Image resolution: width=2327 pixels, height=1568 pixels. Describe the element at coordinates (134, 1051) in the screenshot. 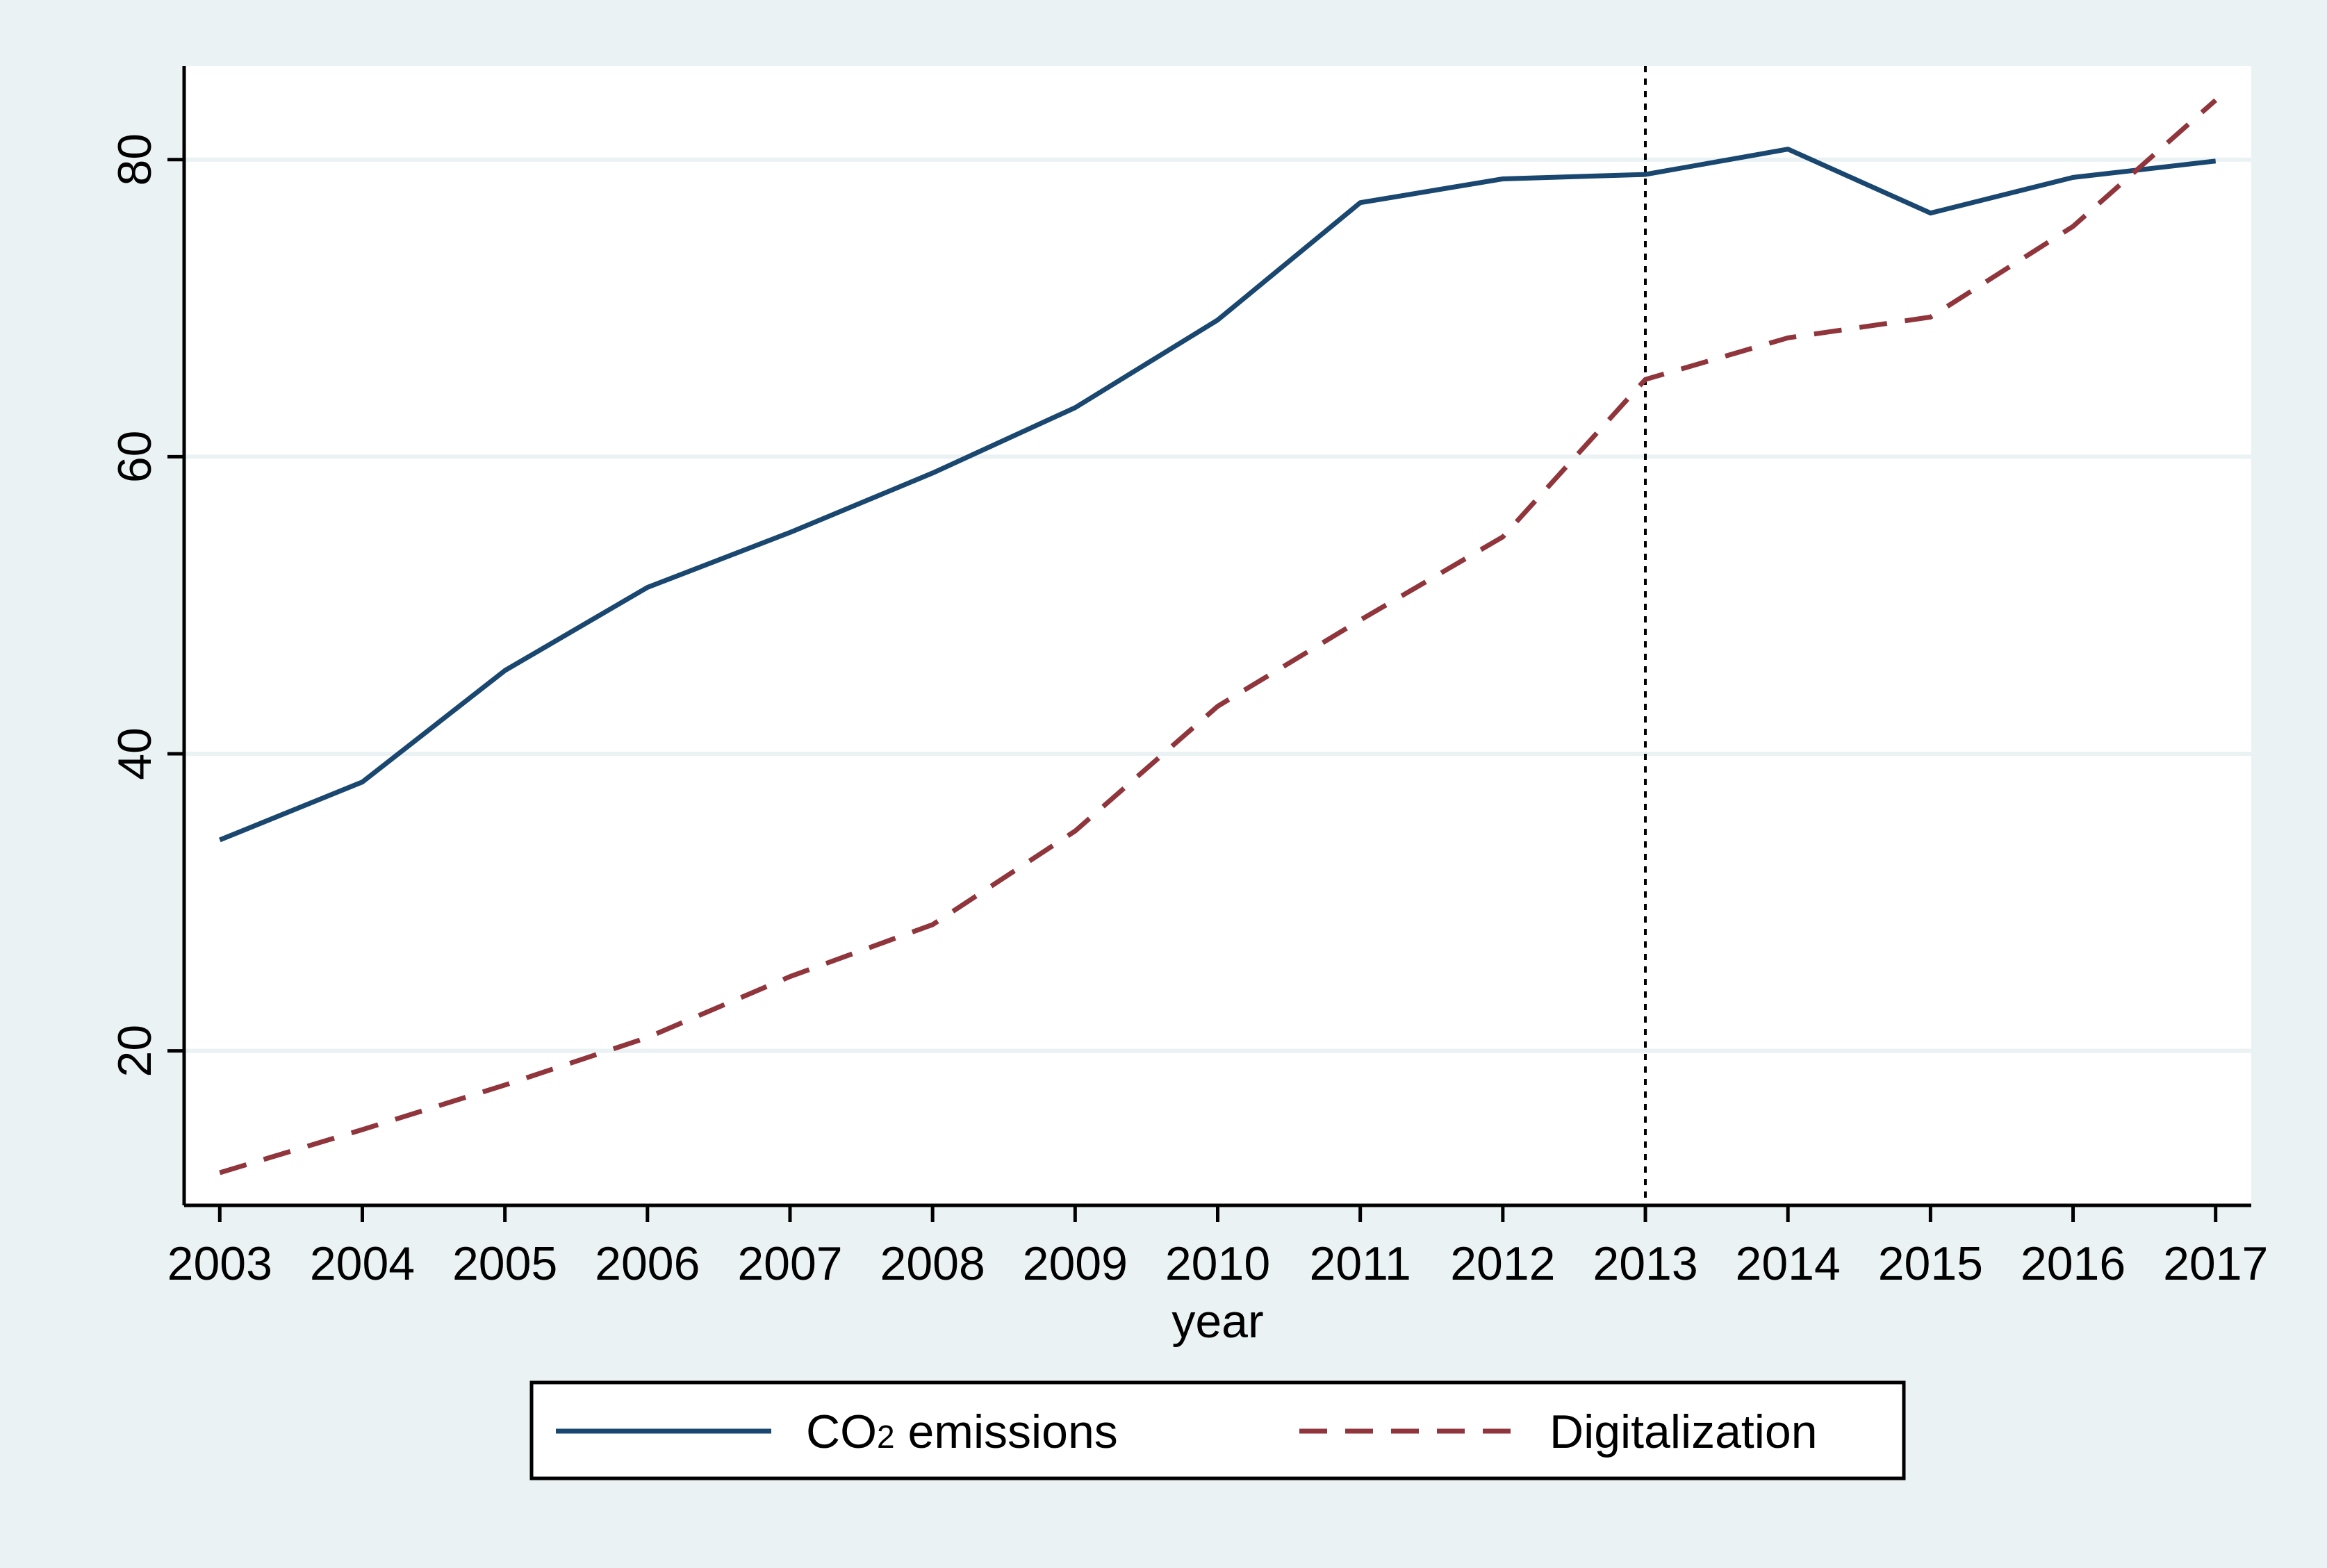

I see `y-tick-label-20: 20` at that location.